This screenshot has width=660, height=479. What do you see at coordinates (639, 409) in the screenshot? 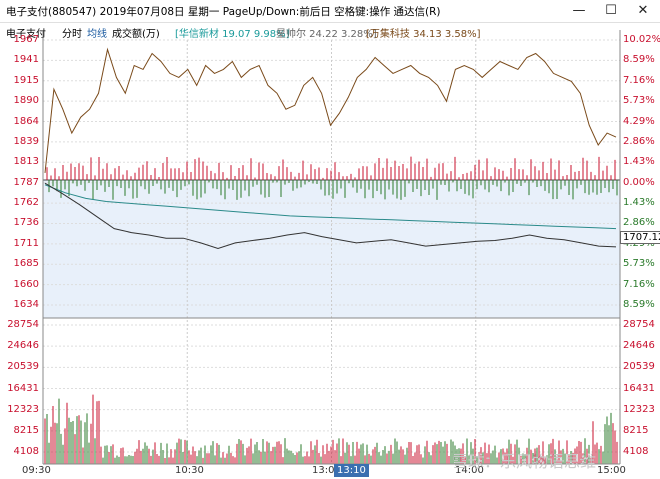
I see `volume-tick-label-right: 12323` at bounding box center [639, 409].